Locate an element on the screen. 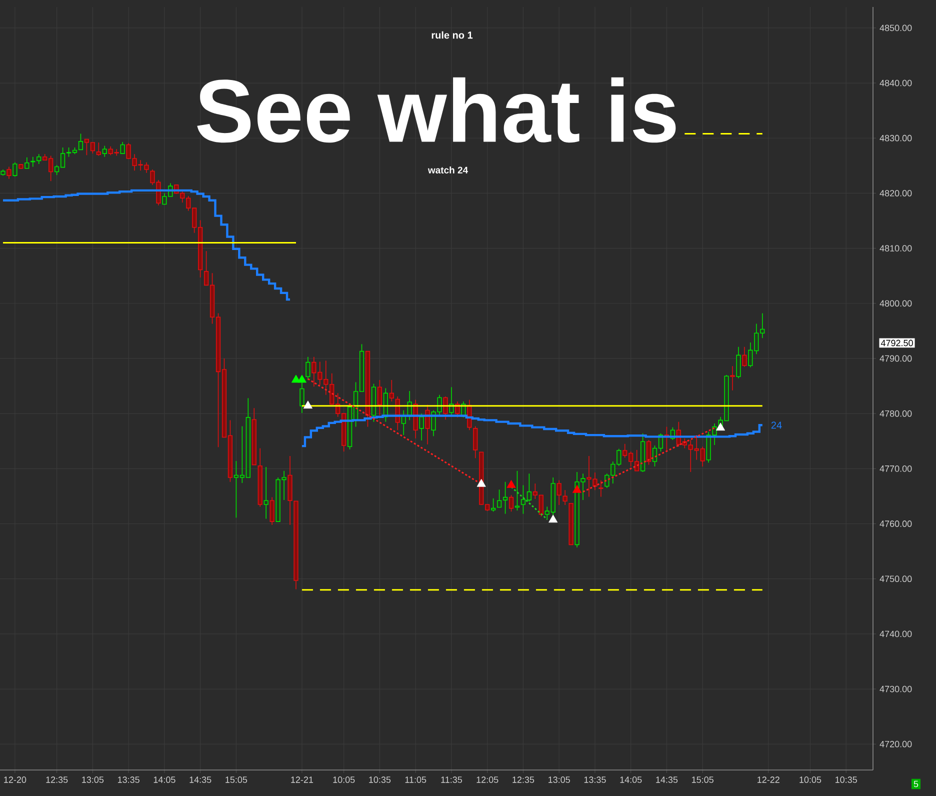 The image size is (936, 796). y-tick-label: 4850.00 is located at coordinates (896, 28).